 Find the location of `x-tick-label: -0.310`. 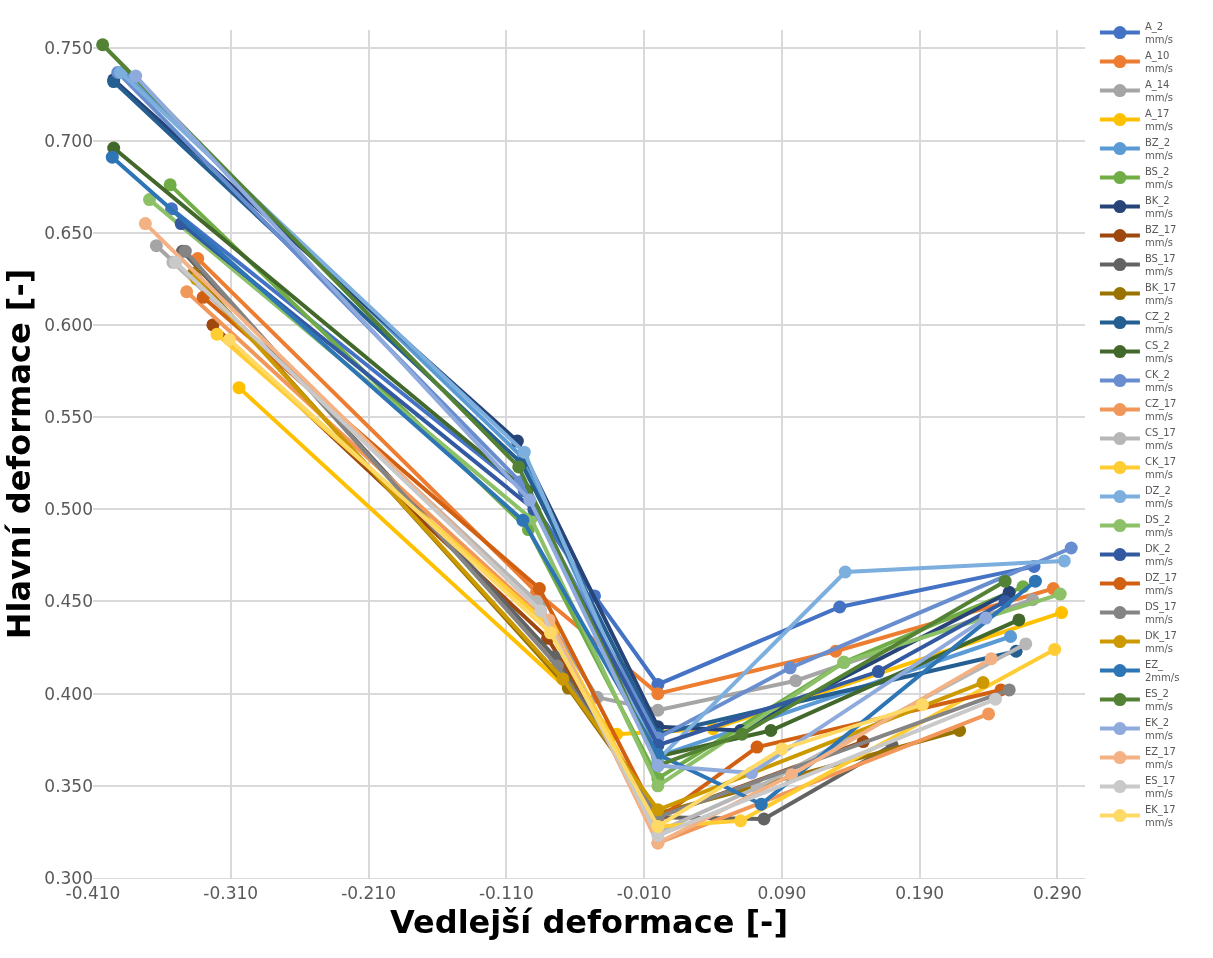

x-tick-label: -0.310 is located at coordinates (231, 893).